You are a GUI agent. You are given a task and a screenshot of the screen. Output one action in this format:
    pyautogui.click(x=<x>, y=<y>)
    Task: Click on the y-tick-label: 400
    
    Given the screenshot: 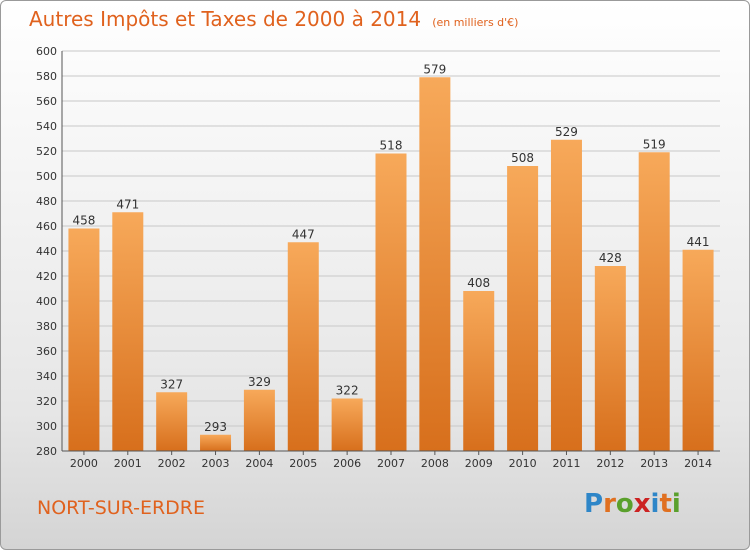 What is the action you would take?
    pyautogui.click(x=46, y=301)
    